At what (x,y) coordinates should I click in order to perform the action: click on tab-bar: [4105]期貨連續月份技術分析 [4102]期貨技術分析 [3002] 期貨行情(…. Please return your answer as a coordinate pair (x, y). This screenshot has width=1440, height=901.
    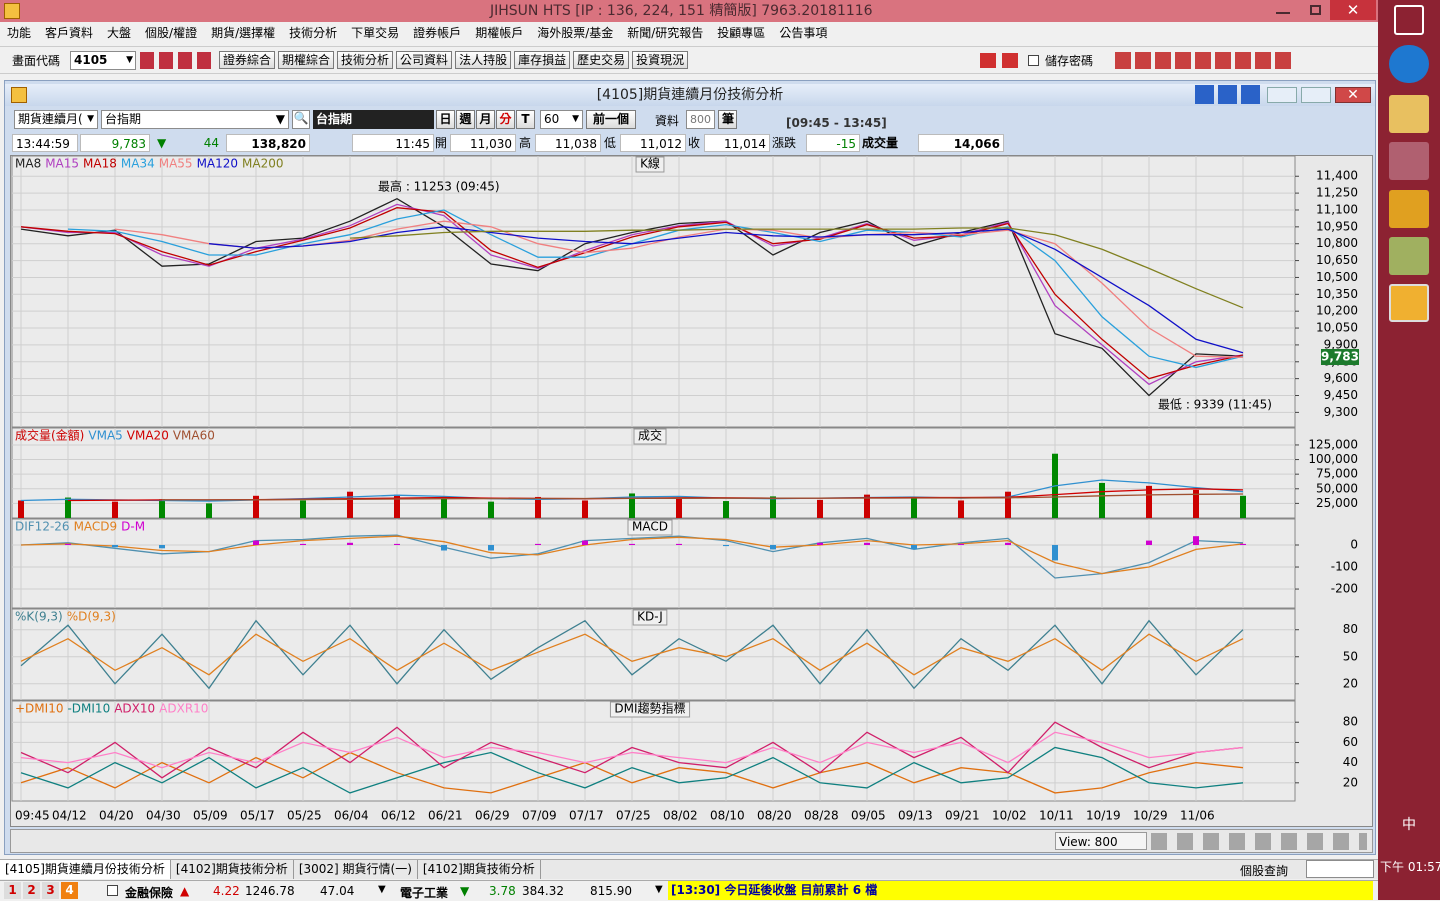
    Looking at the image, I should click on (689, 869).